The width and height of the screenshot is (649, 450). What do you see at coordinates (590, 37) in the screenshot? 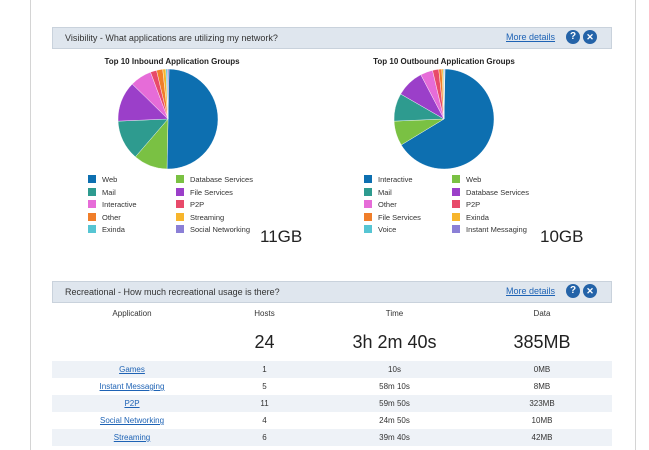
I see `visibility-close-icon: ✕` at bounding box center [590, 37].